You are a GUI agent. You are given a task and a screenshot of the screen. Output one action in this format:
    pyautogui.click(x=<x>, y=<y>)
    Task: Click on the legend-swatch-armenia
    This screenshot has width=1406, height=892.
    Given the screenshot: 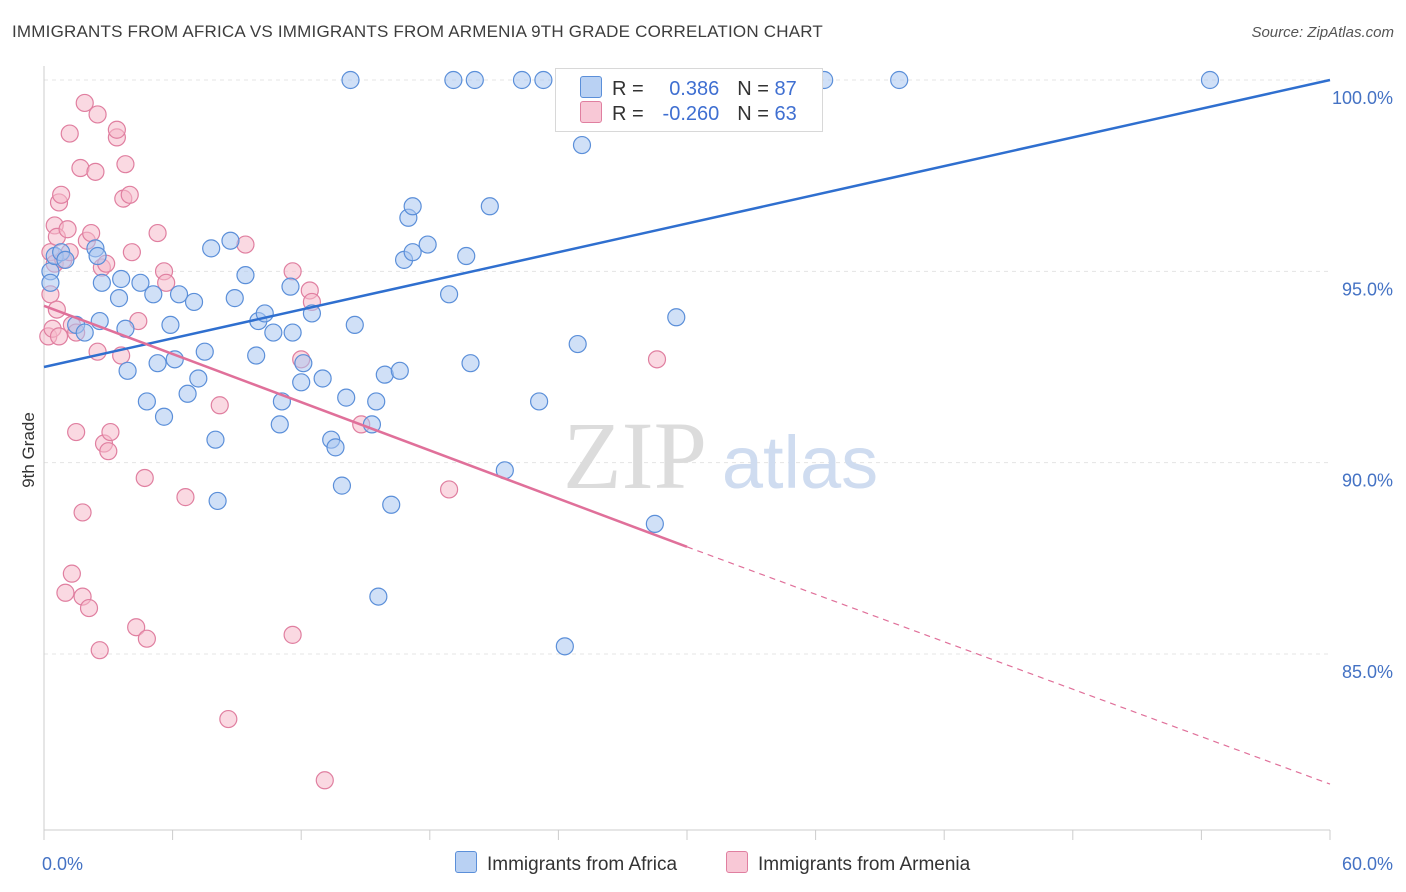 What is the action you would take?
    pyautogui.click(x=591, y=112)
    